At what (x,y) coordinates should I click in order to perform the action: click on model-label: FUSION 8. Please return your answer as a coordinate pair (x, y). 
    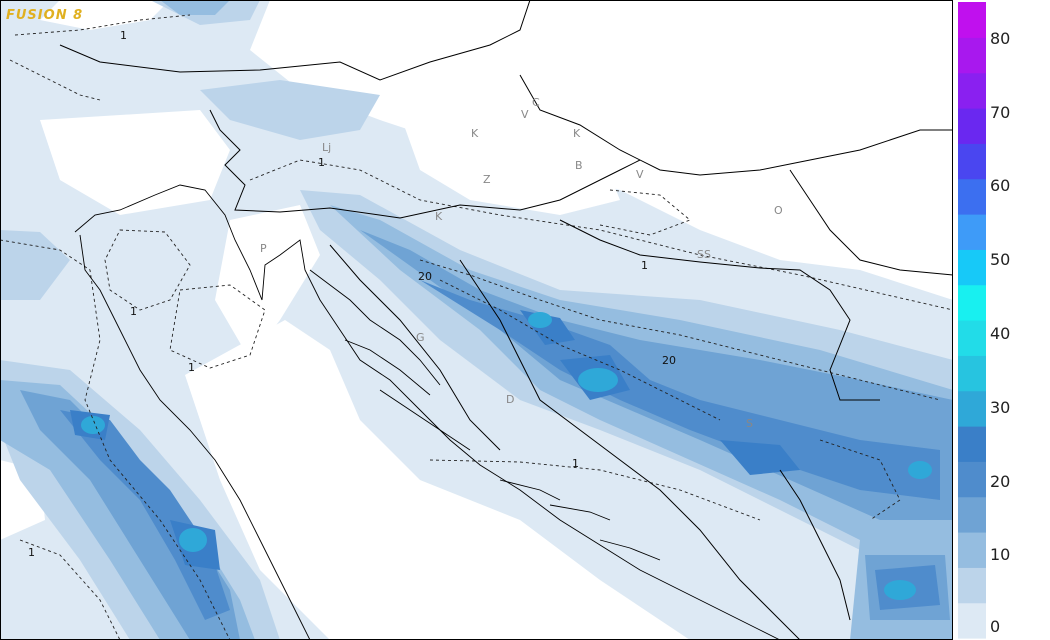
    Looking at the image, I should click on (45, 15).